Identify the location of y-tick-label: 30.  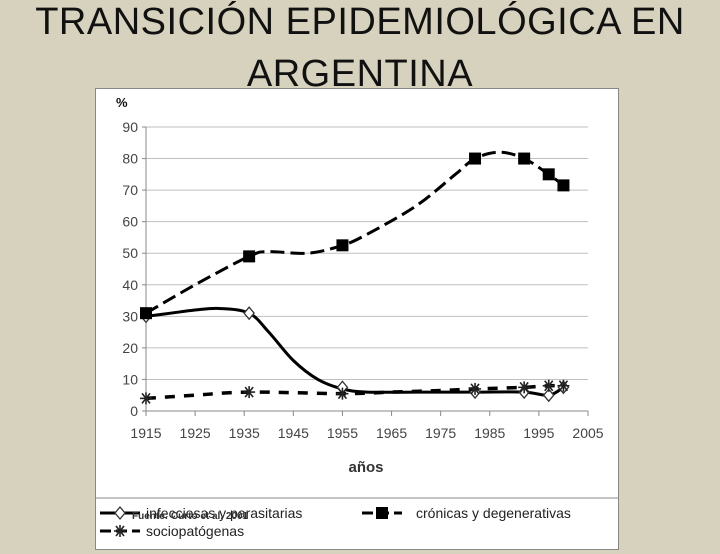
(130, 316).